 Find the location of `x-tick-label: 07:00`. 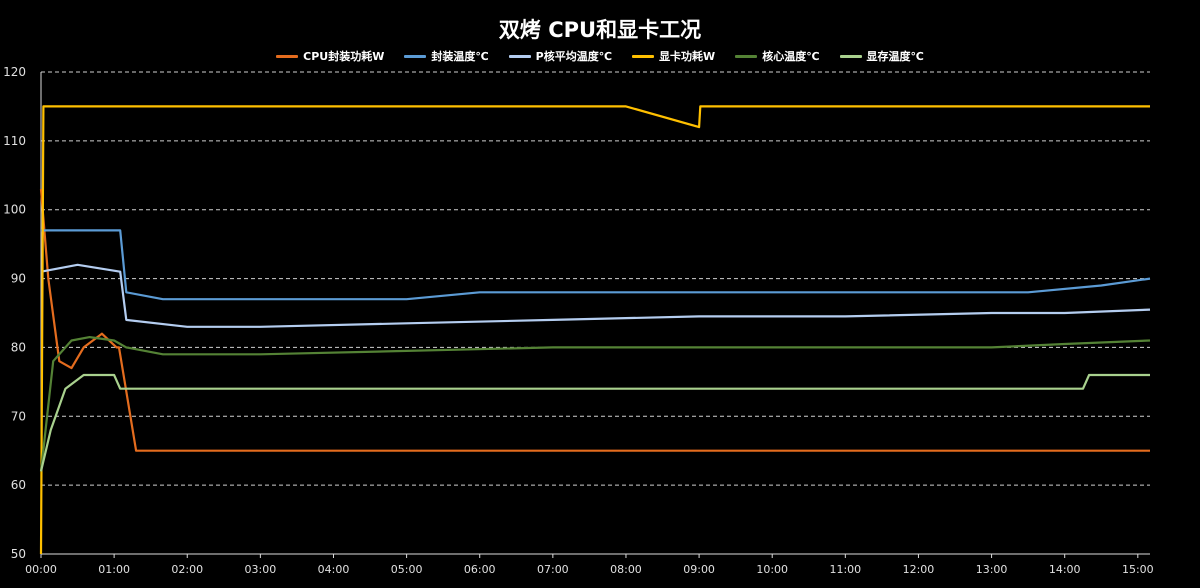

x-tick-label: 07:00 is located at coordinates (553, 569).